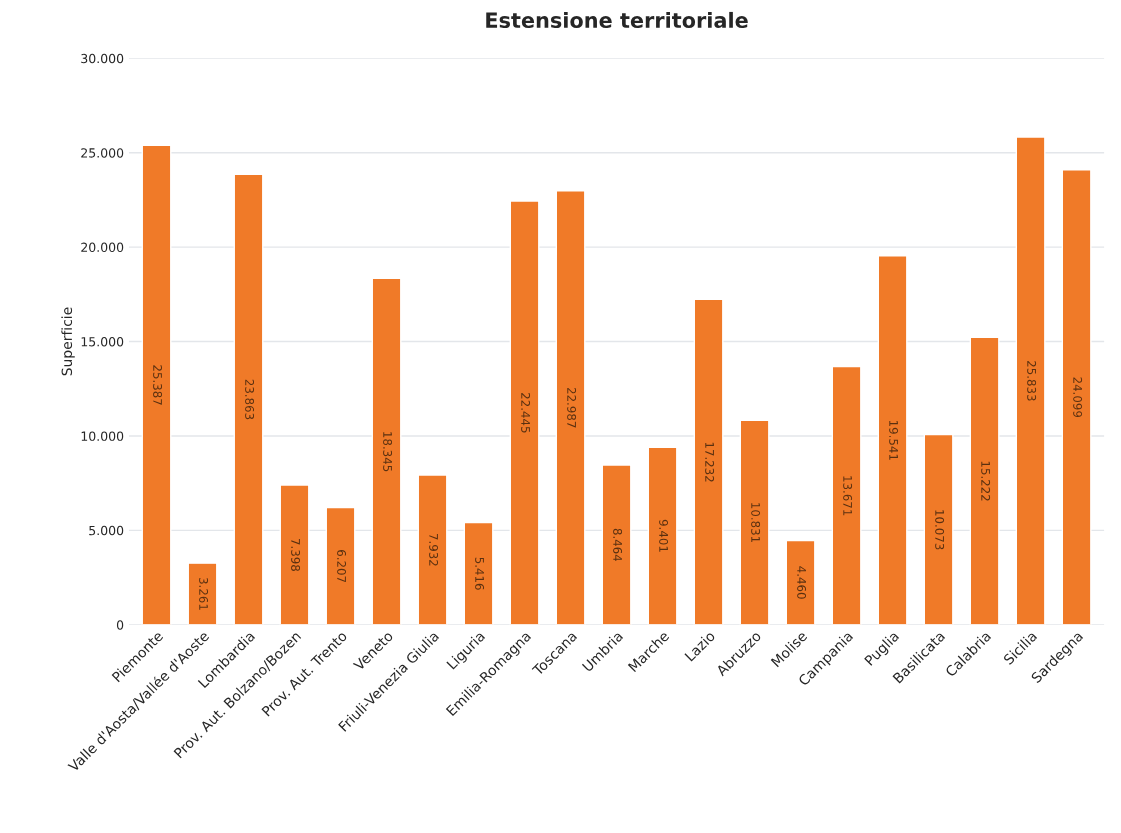 This screenshot has height=833, width=1121. Describe the element at coordinates (68, 341) in the screenshot. I see `y-axis-title: Superficie` at that location.